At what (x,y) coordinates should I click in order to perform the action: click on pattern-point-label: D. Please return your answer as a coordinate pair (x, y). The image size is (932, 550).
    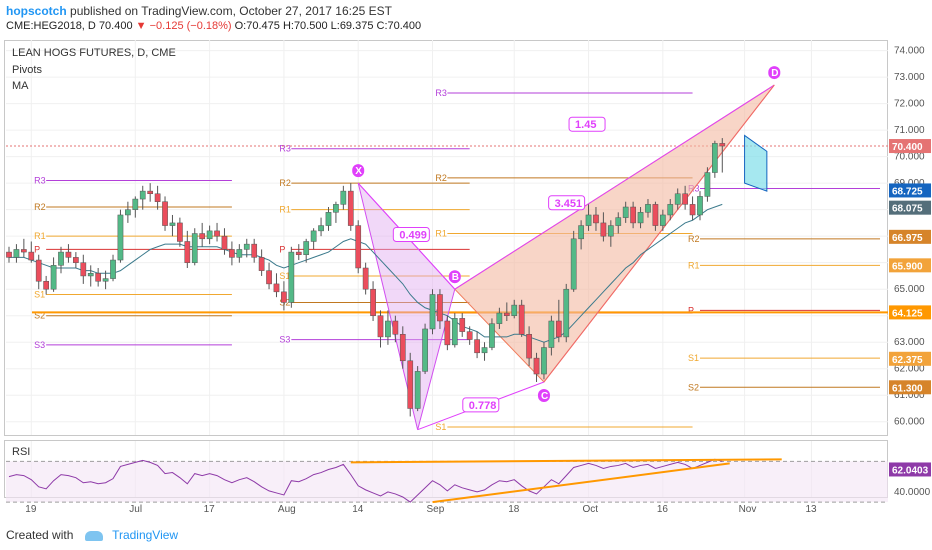
    Looking at the image, I should click on (774, 73).